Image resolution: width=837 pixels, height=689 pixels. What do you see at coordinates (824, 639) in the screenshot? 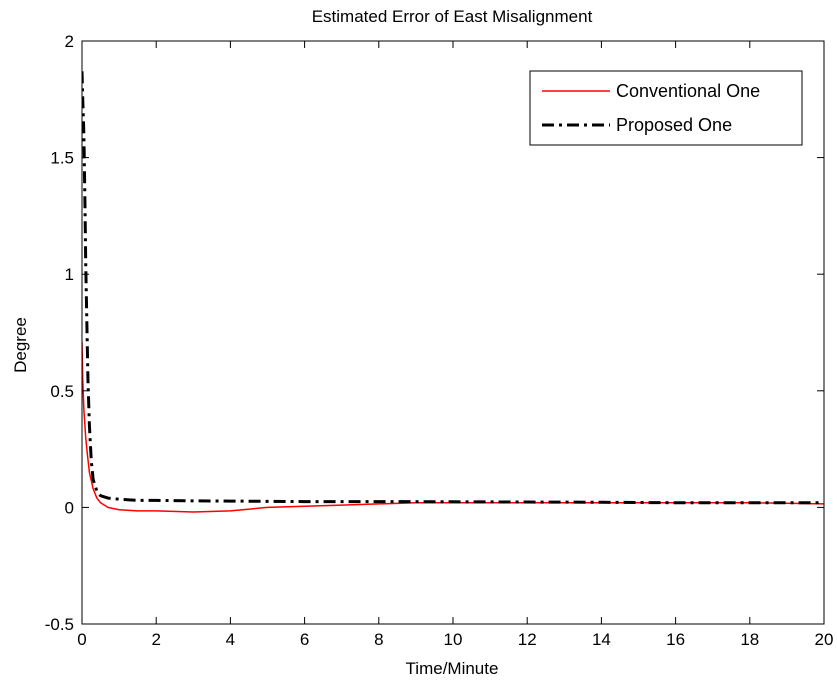
I see `x-tick-label: 20` at bounding box center [824, 639].